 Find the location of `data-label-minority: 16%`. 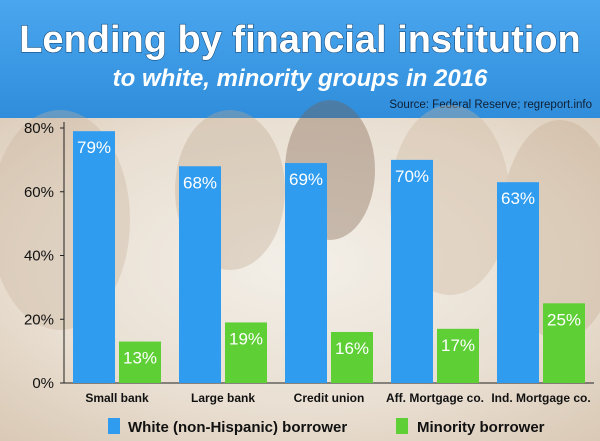

data-label-minority: 16% is located at coordinates (352, 348).